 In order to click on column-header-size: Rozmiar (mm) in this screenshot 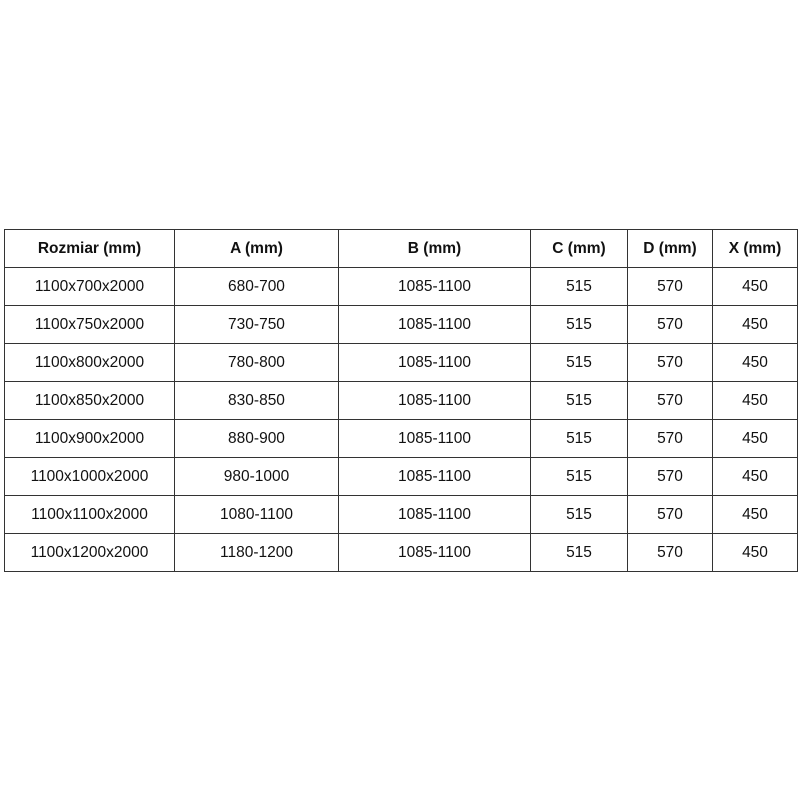, I will do `click(89, 248)`.